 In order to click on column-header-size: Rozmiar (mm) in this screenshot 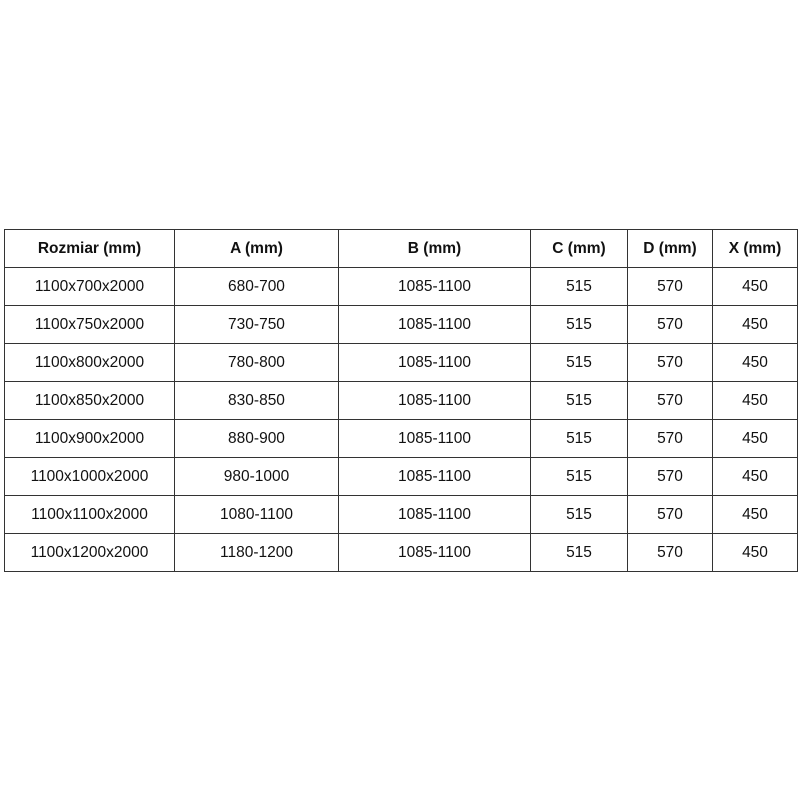, I will do `click(89, 248)`.